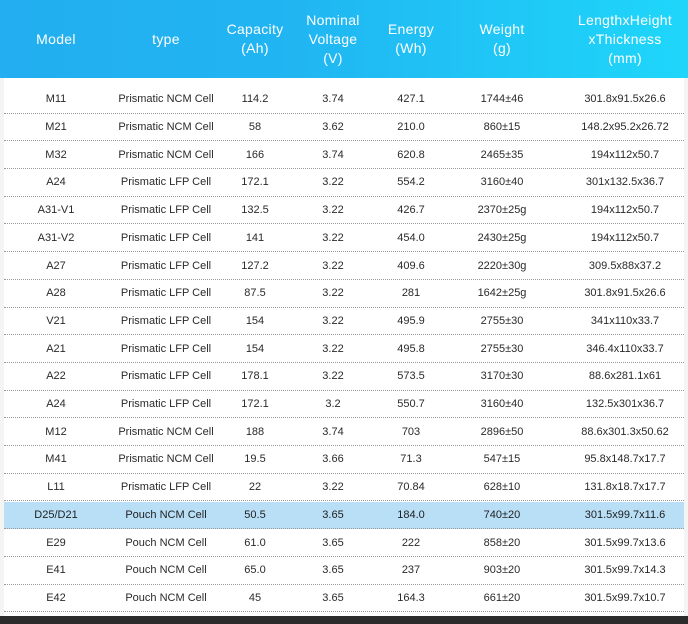 The image size is (688, 624). What do you see at coordinates (255, 542) in the screenshot?
I see `cell-capacity: 61.0` at bounding box center [255, 542].